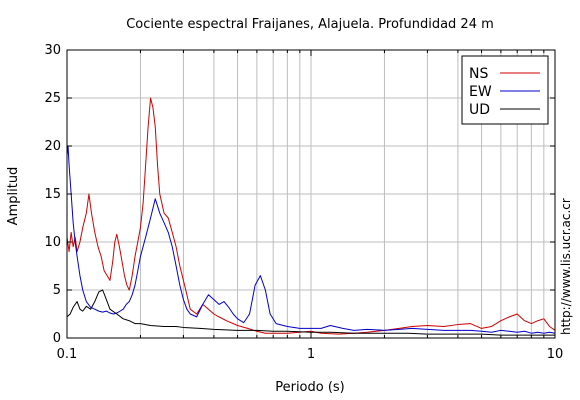  What do you see at coordinates (57, 338) in the screenshot?
I see `y-tick-label: 0` at bounding box center [57, 338].